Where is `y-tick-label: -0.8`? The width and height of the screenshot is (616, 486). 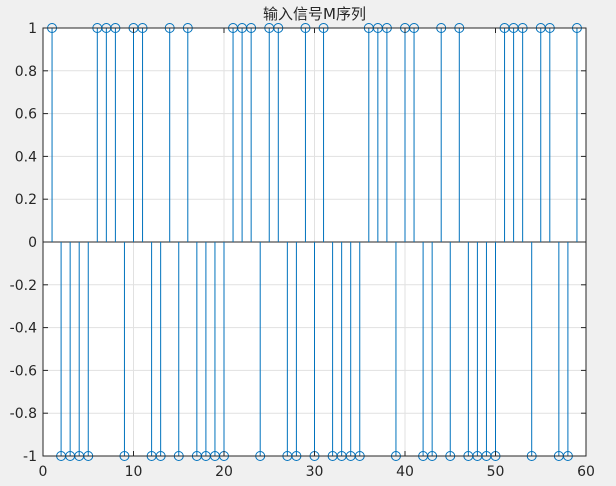
y-tick-label: -0.8 is located at coordinates (23, 414).